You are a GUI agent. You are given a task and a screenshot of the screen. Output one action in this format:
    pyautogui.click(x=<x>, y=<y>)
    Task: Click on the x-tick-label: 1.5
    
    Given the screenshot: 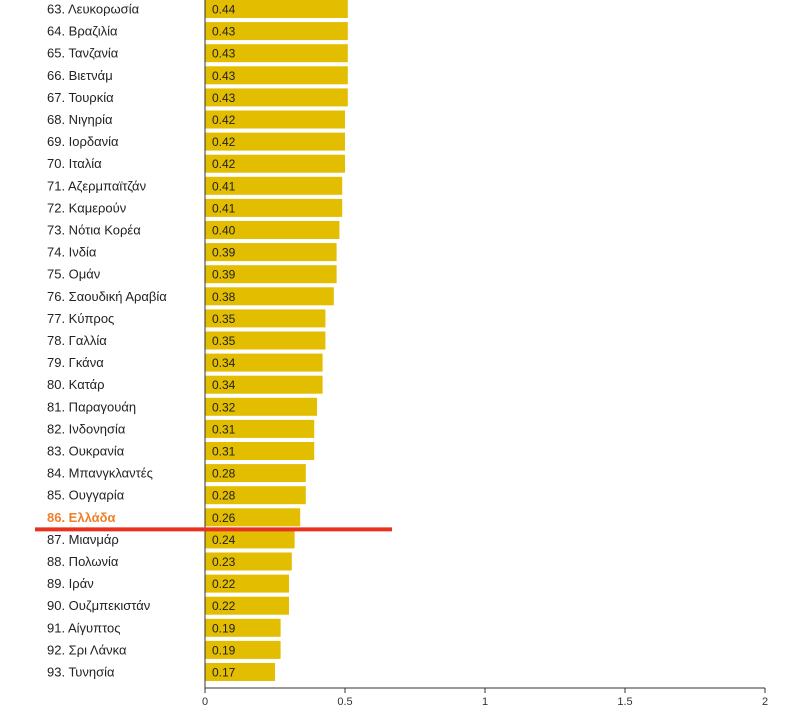 What is the action you would take?
    pyautogui.click(x=624, y=702)
    